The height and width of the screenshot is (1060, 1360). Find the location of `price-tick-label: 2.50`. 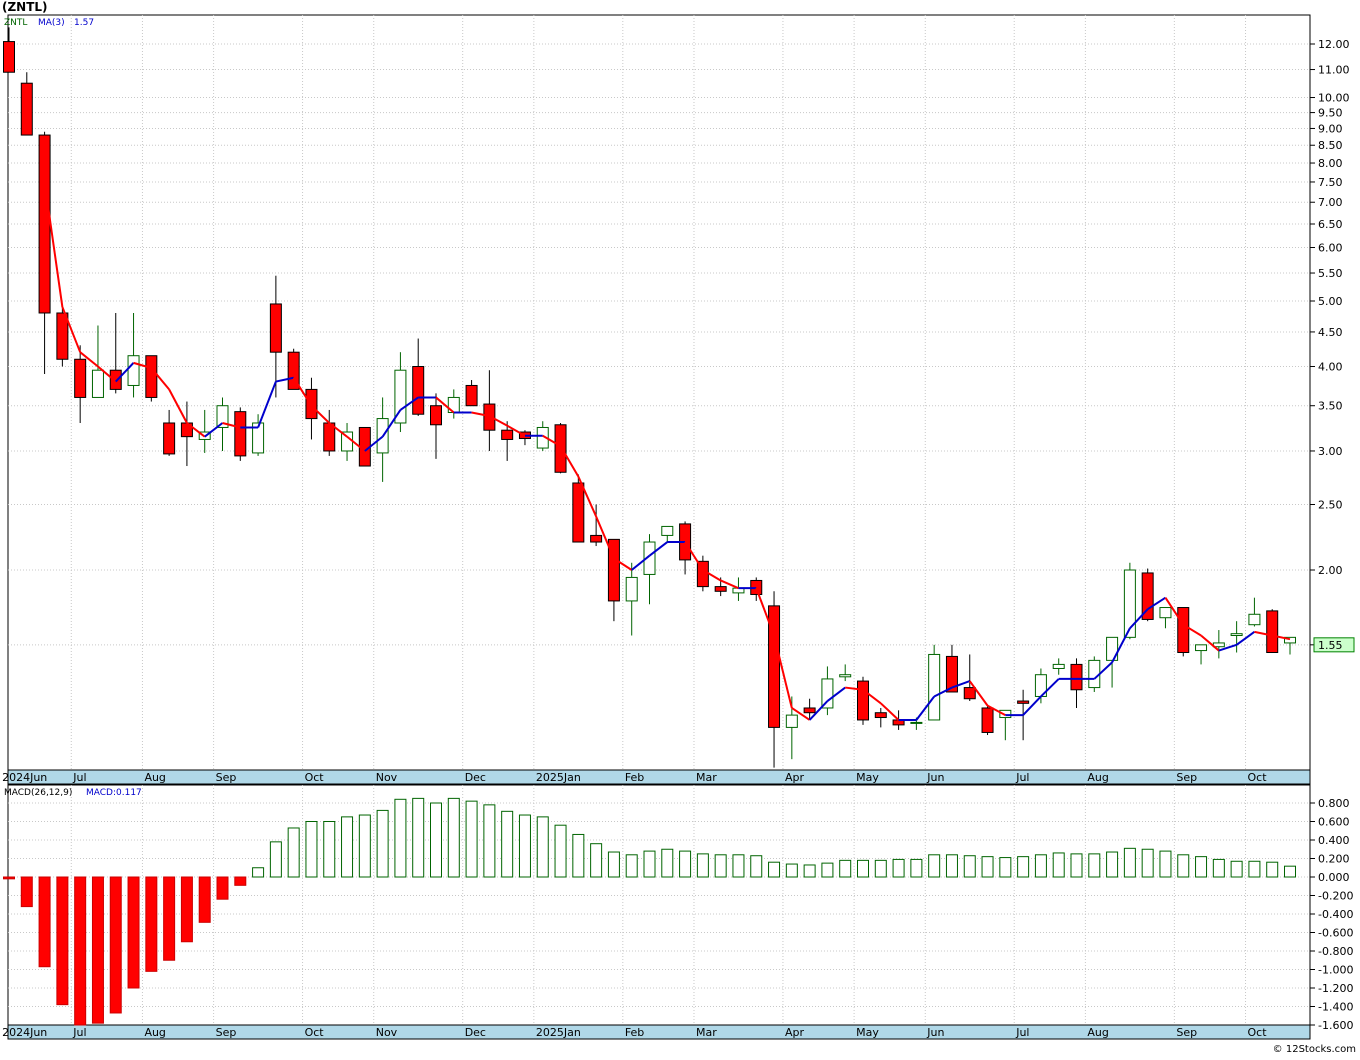

price-tick-label: 2.50 is located at coordinates (1330, 504).